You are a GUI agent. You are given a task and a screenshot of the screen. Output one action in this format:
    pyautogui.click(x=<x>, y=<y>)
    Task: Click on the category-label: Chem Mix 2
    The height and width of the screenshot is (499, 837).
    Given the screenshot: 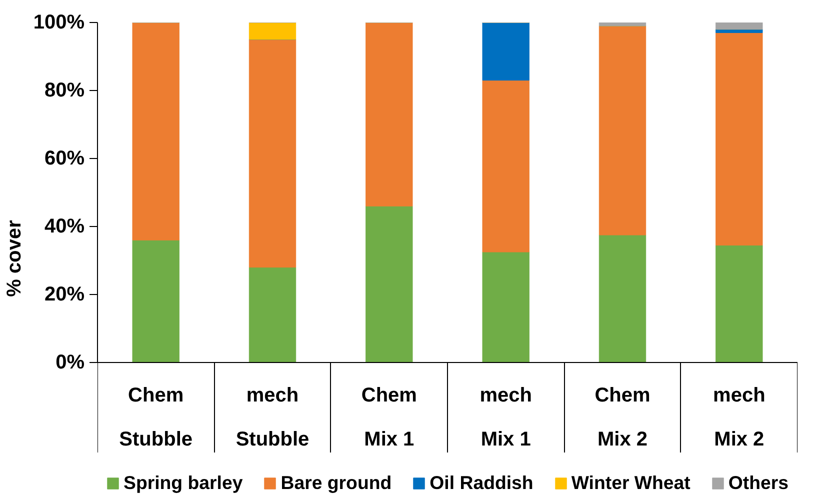 What is the action you would take?
    pyautogui.click(x=622, y=417)
    